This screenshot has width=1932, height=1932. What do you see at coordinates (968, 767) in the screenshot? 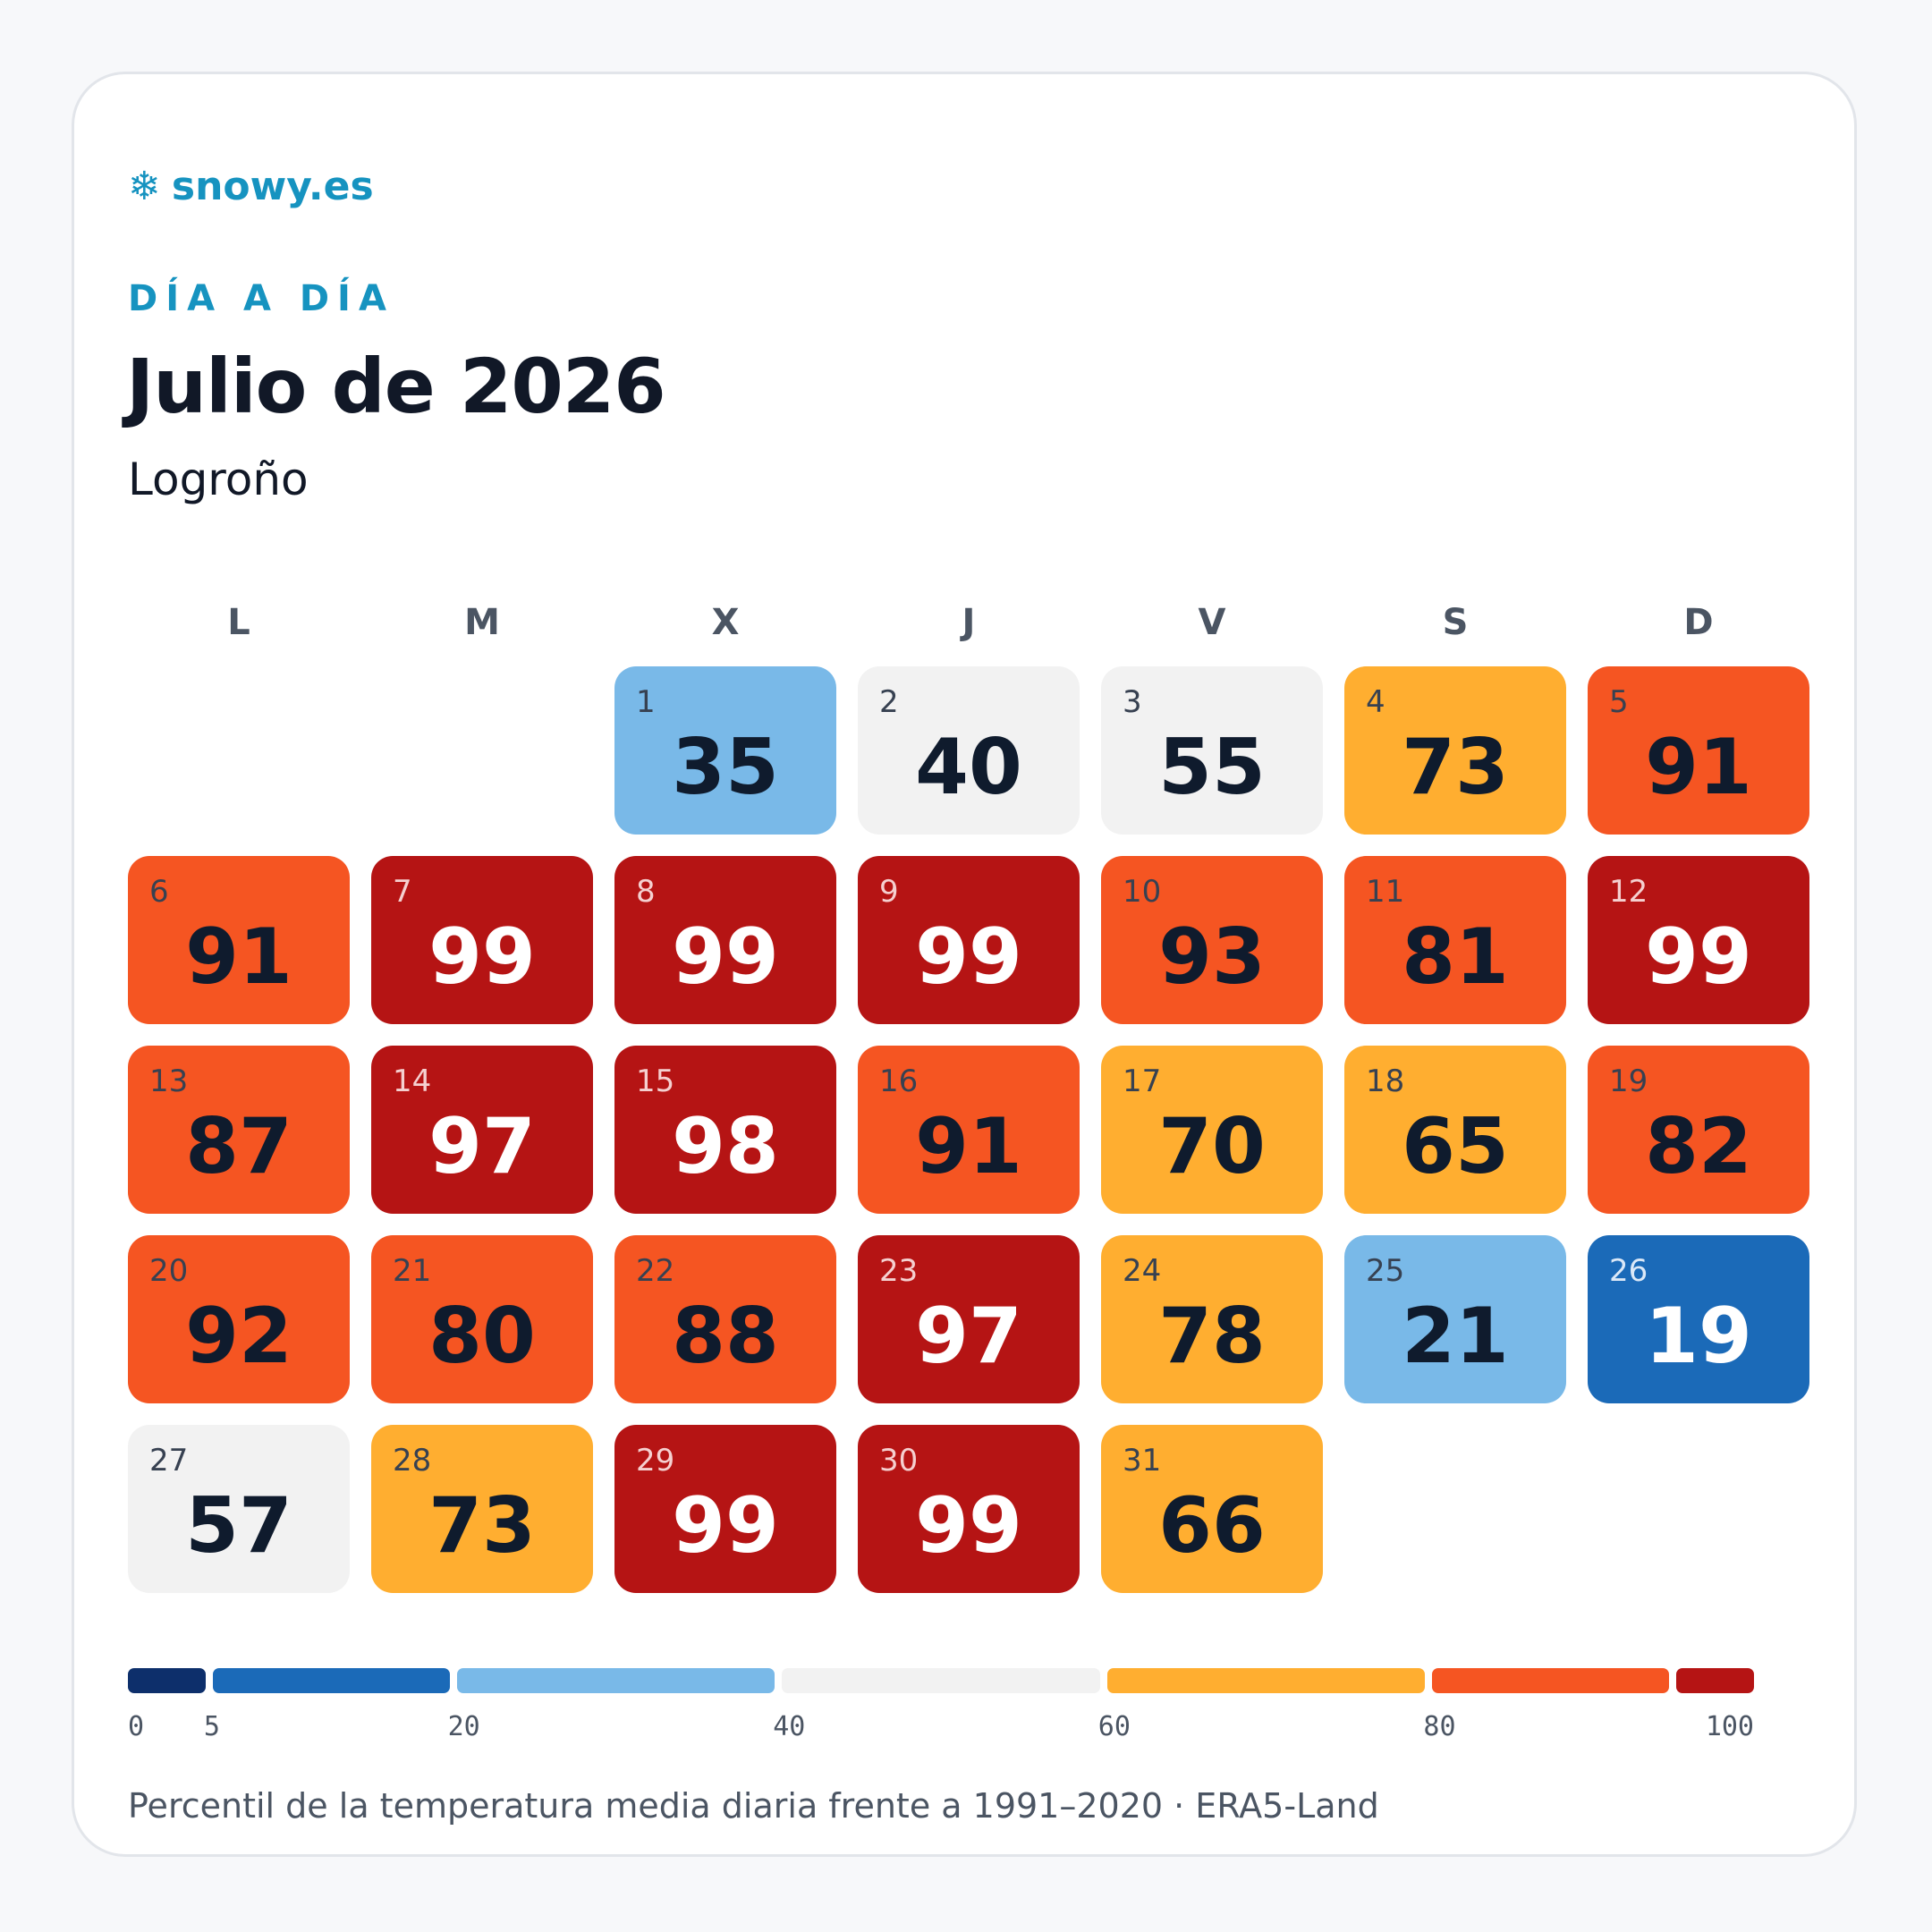
I see `day-percentile: 40` at bounding box center [968, 767].